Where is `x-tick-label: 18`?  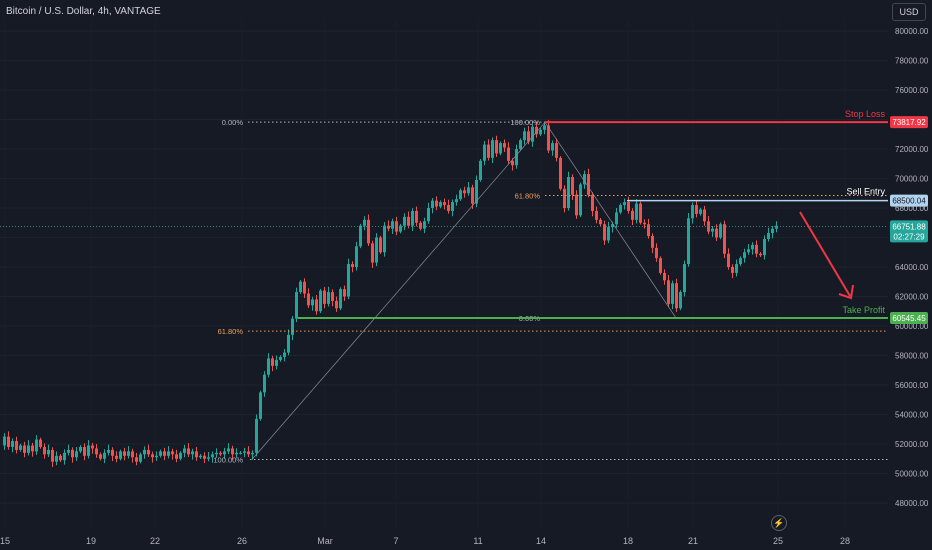 x-tick-label: 18 is located at coordinates (628, 541).